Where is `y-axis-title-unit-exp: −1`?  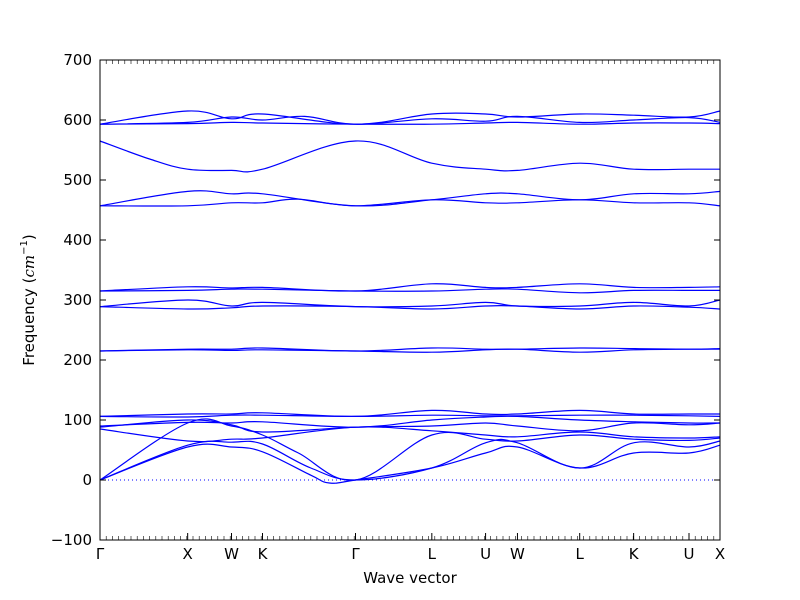
y-axis-title-unit-exp: −1 is located at coordinates (24, 247).